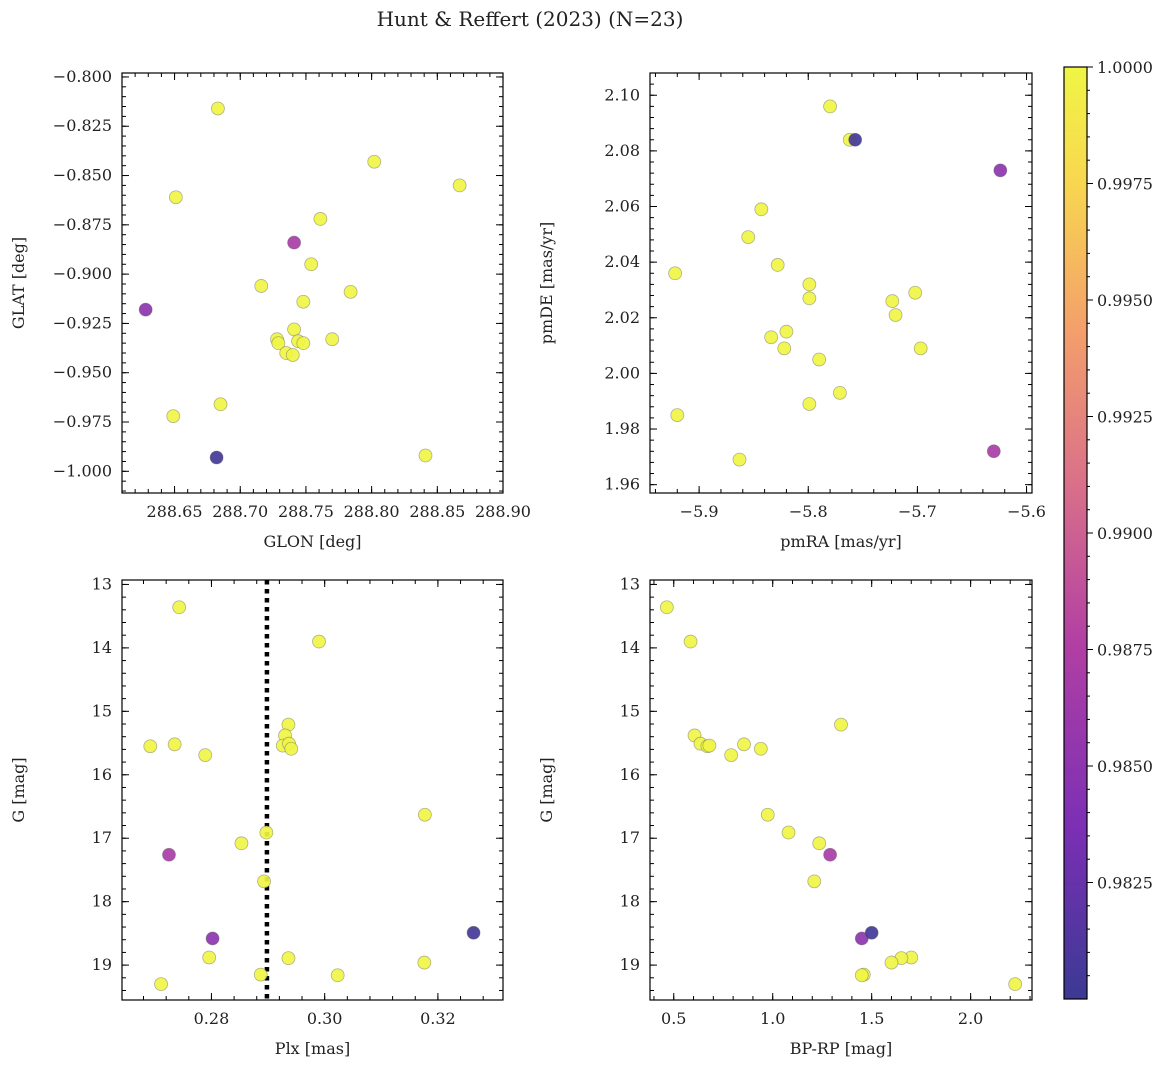  Describe the element at coordinates (1125, 650) in the screenshot. I see `colorbar-tick-label: 0.9875` at that location.